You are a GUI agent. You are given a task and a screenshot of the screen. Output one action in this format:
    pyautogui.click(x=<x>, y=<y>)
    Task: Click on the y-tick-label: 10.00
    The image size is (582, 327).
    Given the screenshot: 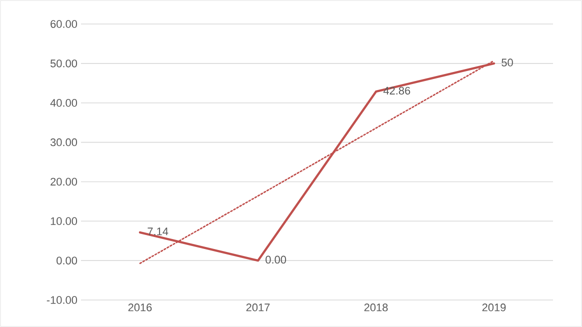 What is the action you would take?
    pyautogui.click(x=64, y=221)
    